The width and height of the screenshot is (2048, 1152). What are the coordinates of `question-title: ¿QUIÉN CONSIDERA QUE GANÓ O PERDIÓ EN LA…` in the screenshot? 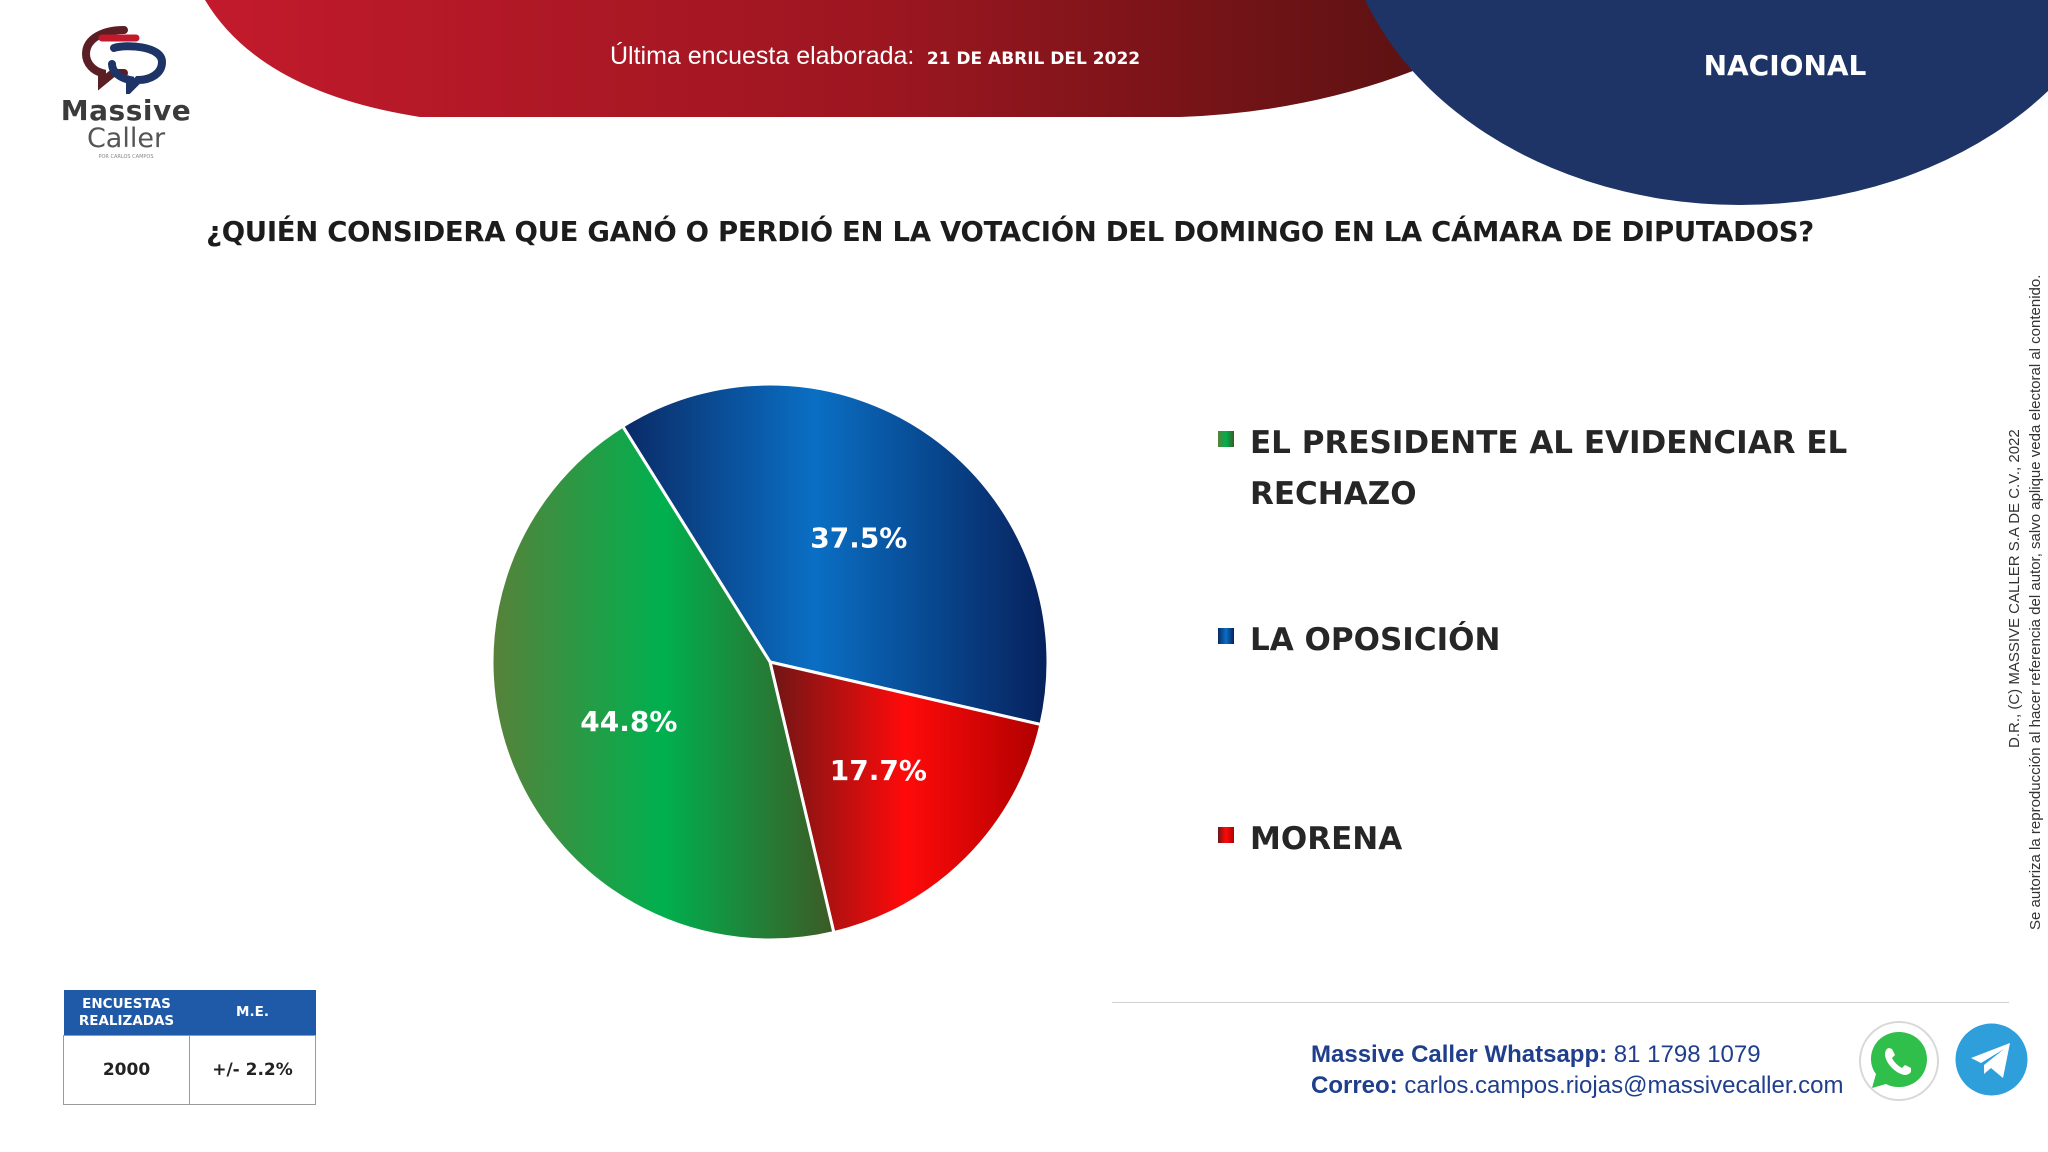 It's located at (1010, 232).